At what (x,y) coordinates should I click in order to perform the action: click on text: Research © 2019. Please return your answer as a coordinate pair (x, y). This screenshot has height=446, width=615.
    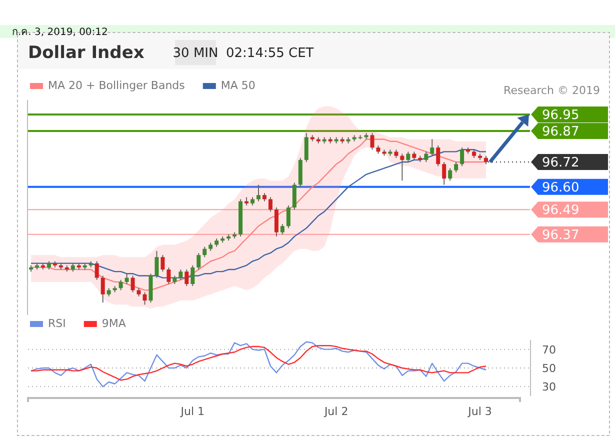
    Looking at the image, I should click on (552, 90).